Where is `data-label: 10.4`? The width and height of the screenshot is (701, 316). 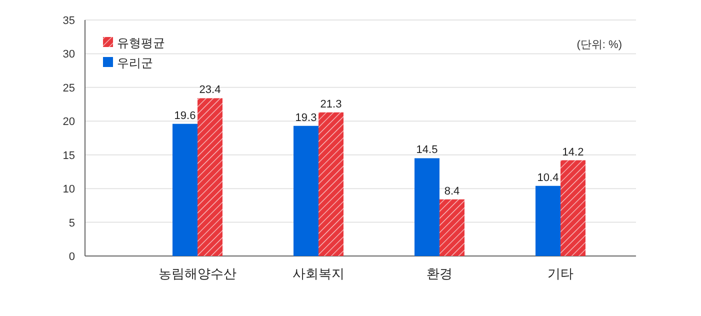 data-label: 10.4 is located at coordinates (548, 178).